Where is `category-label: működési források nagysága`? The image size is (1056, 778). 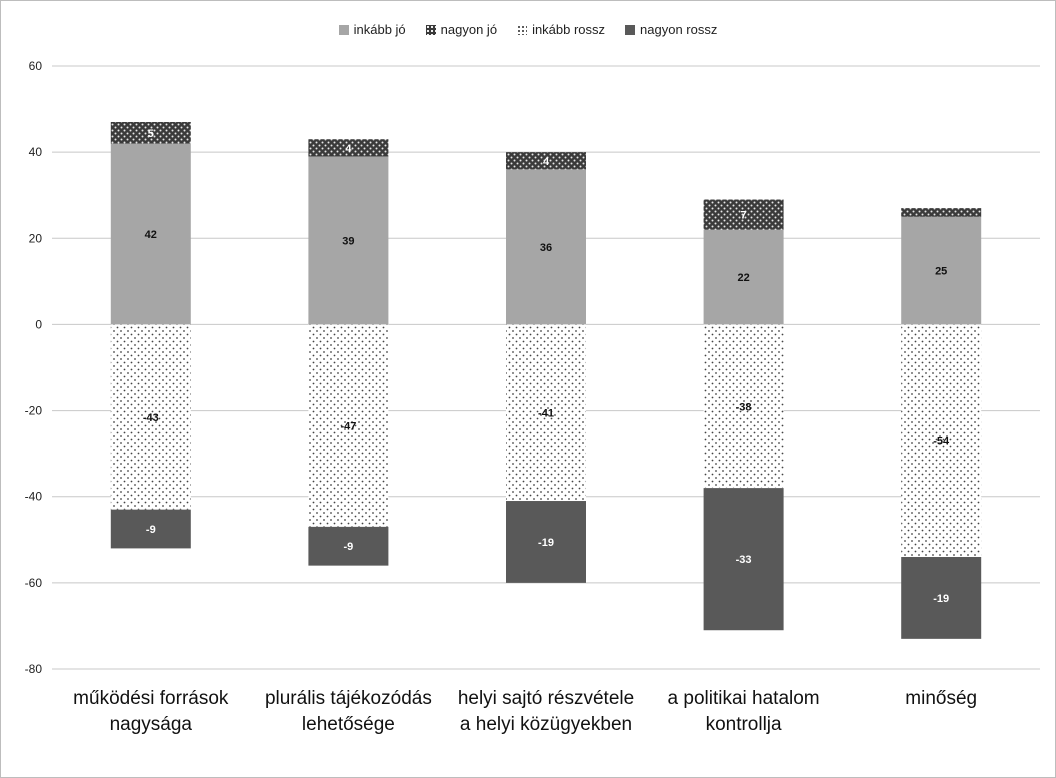 category-label: működési források nagysága is located at coordinates (151, 711).